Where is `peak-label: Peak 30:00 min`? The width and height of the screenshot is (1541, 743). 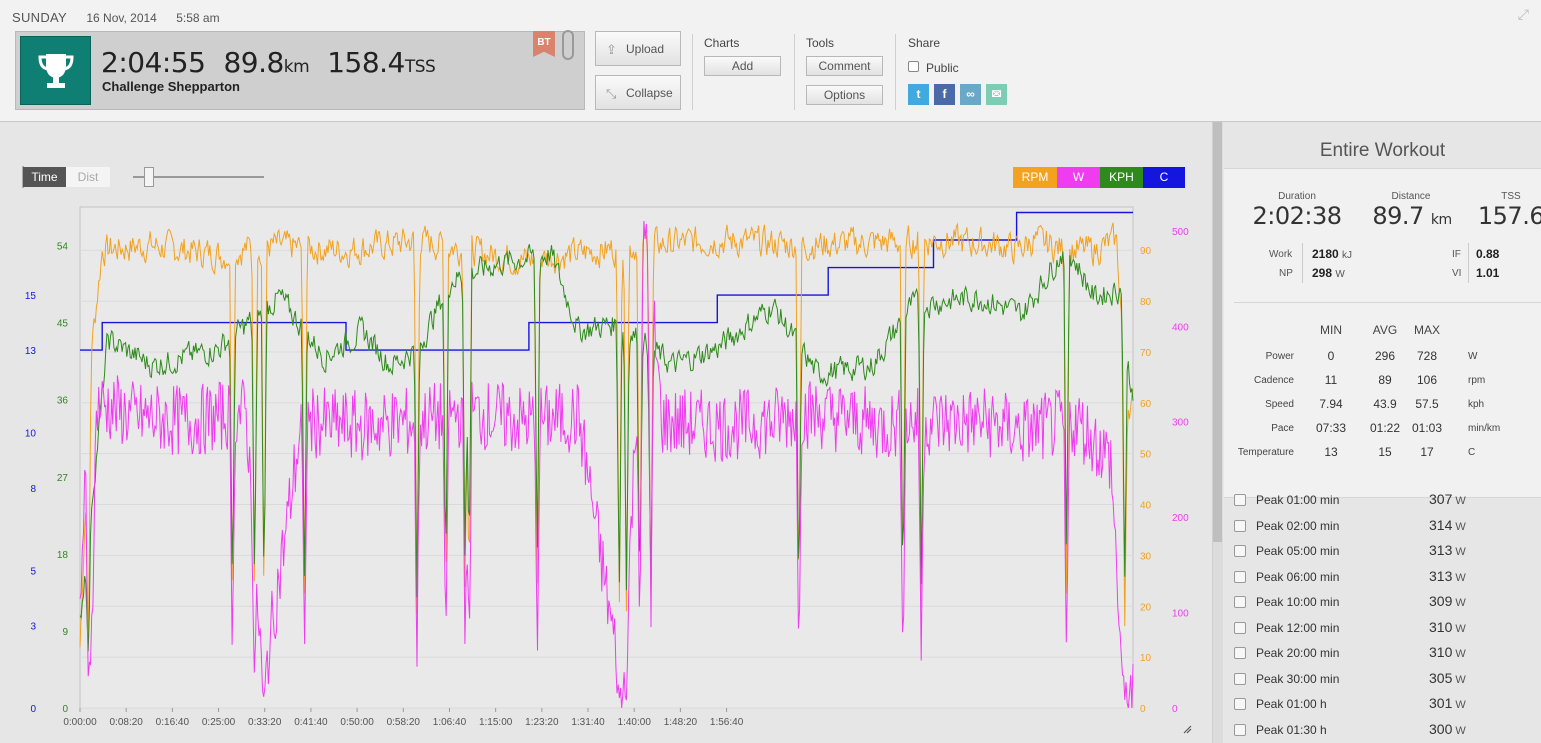 peak-label: Peak 30:00 min is located at coordinates (1298, 678).